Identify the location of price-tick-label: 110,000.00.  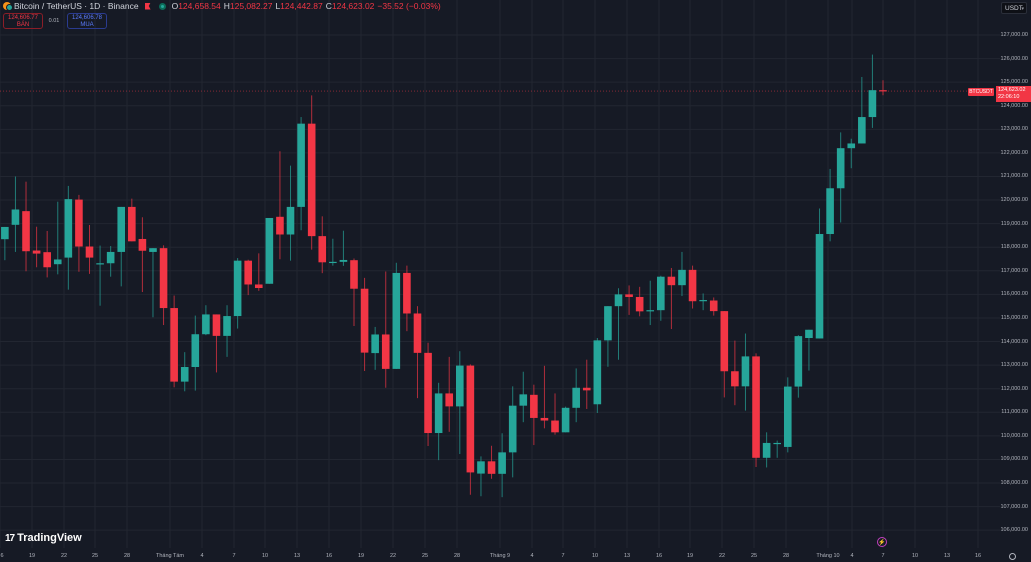
(1014, 435).